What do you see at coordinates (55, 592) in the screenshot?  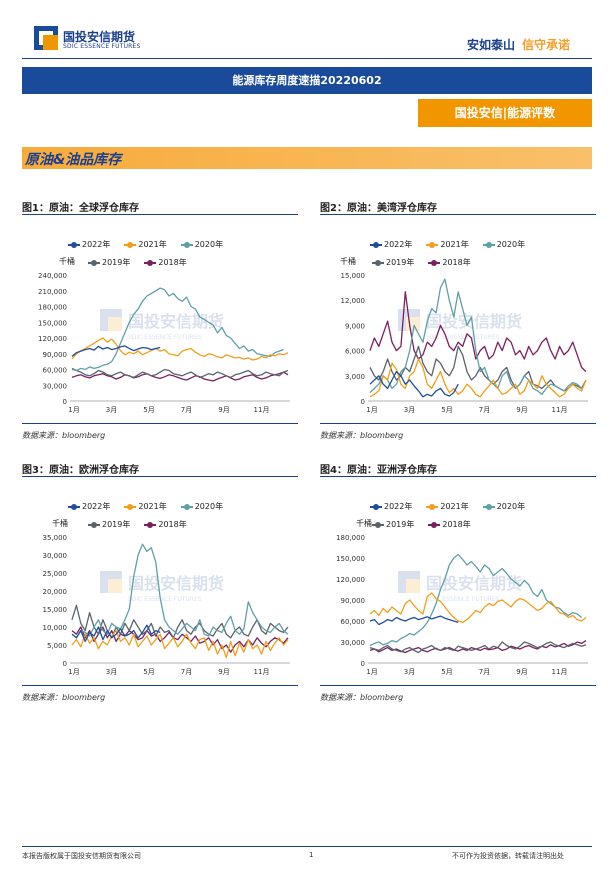 I see `y-tick-label: 20,000` at bounding box center [55, 592].